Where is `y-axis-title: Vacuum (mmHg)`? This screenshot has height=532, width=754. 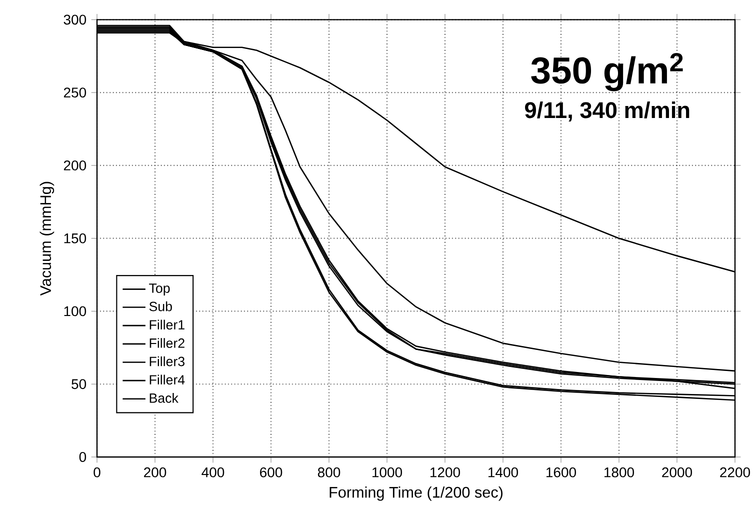 y-axis-title: Vacuum (mmHg) is located at coordinates (47, 239).